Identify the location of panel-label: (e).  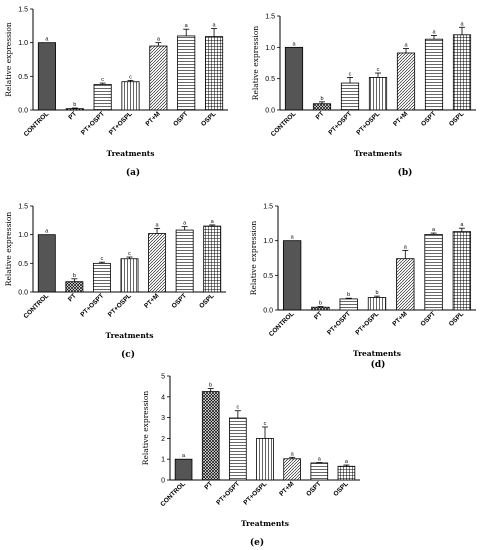
(257, 542).